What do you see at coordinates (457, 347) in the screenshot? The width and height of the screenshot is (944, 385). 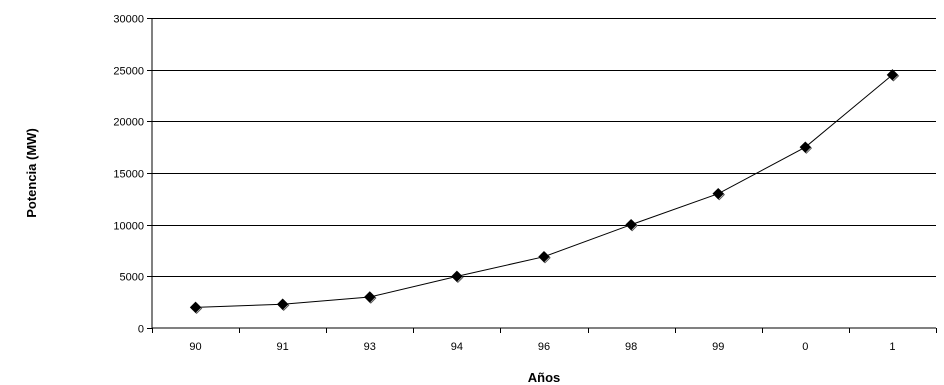 I see `x-tick-label: 94` at bounding box center [457, 347].